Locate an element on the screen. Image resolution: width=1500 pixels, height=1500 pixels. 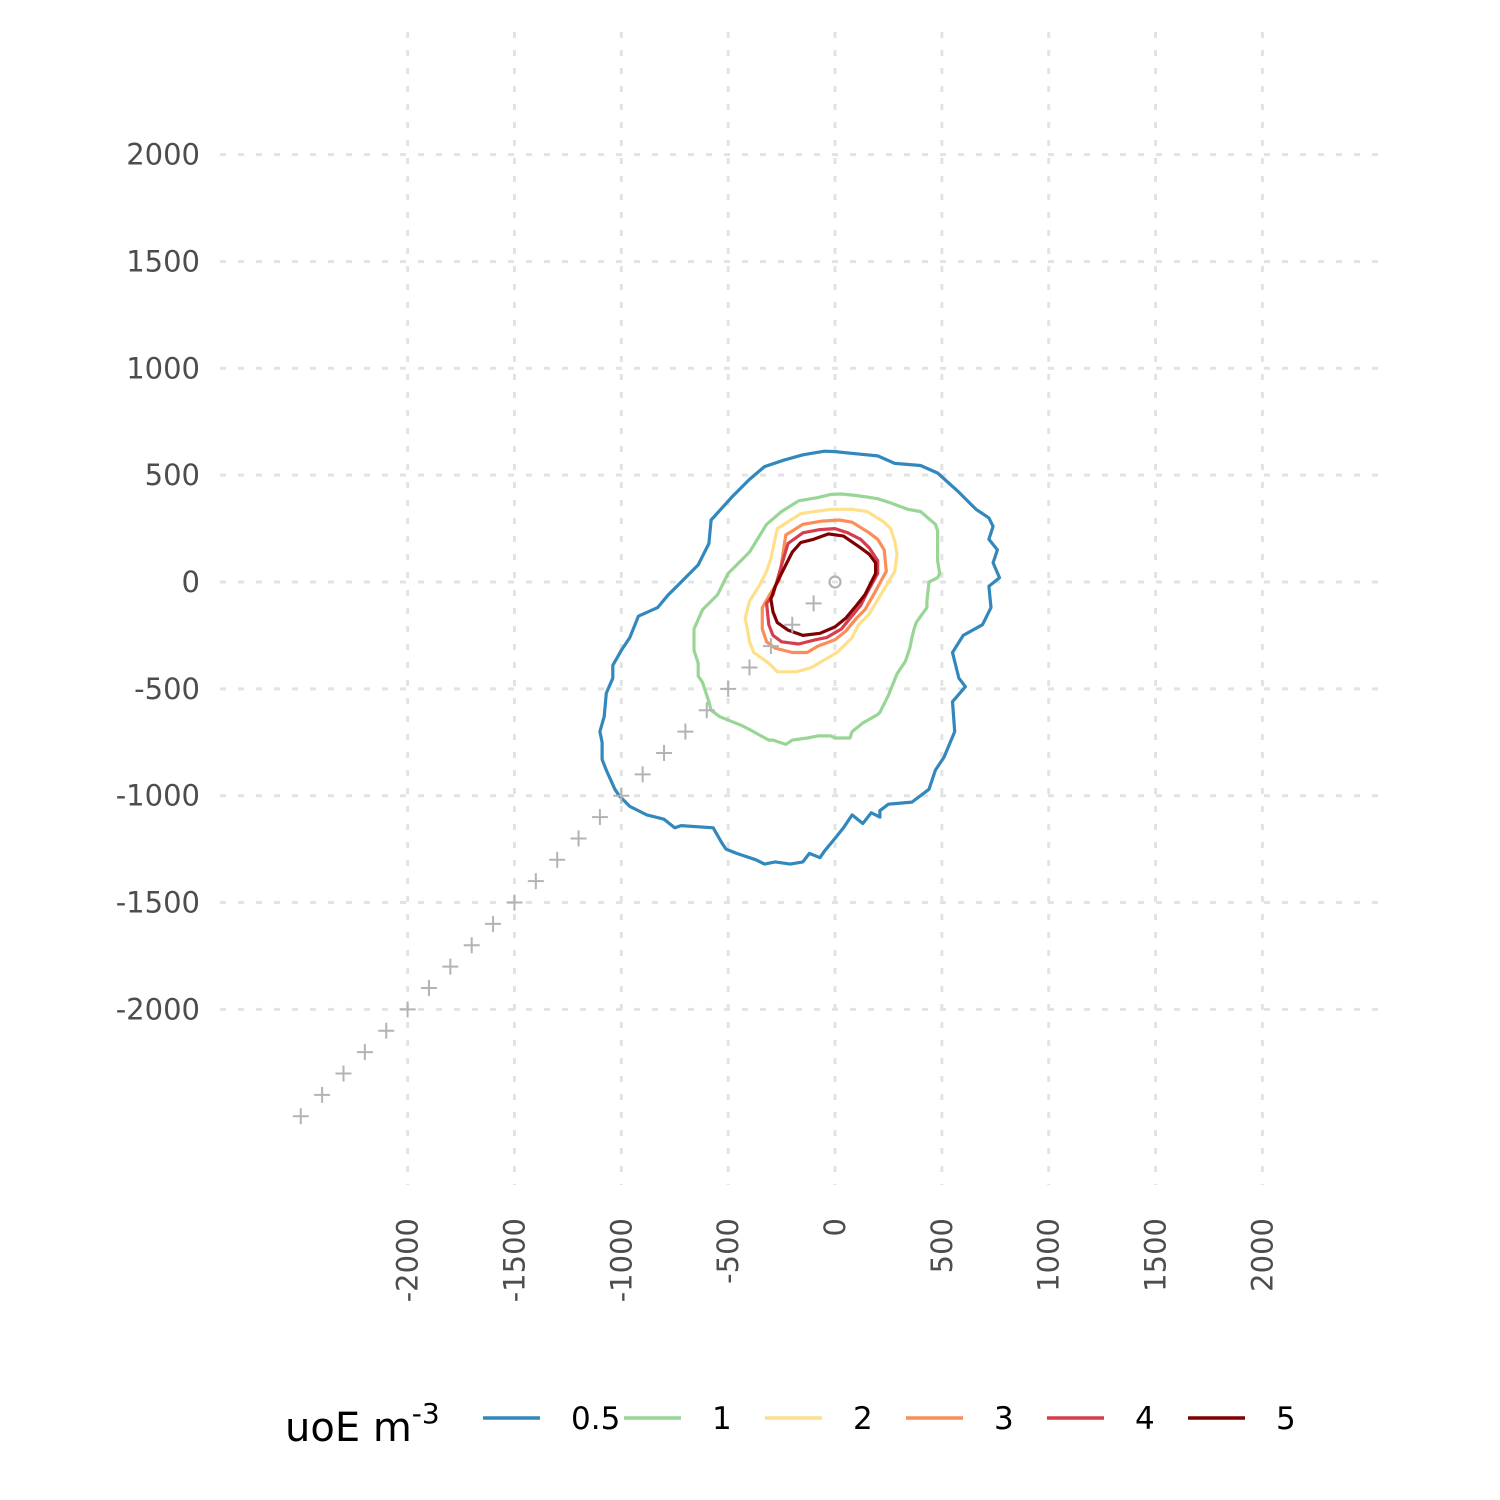
legend-entry-1: 1 is located at coordinates (678, 1419).